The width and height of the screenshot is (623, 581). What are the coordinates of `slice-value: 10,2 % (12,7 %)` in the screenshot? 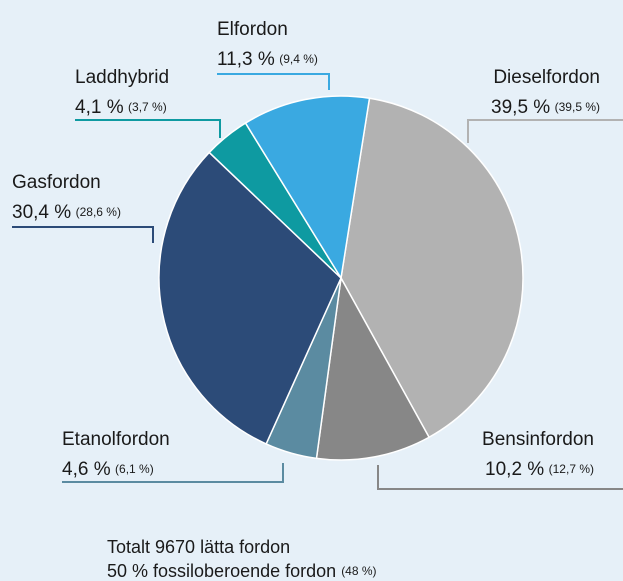 It's located at (539, 469).